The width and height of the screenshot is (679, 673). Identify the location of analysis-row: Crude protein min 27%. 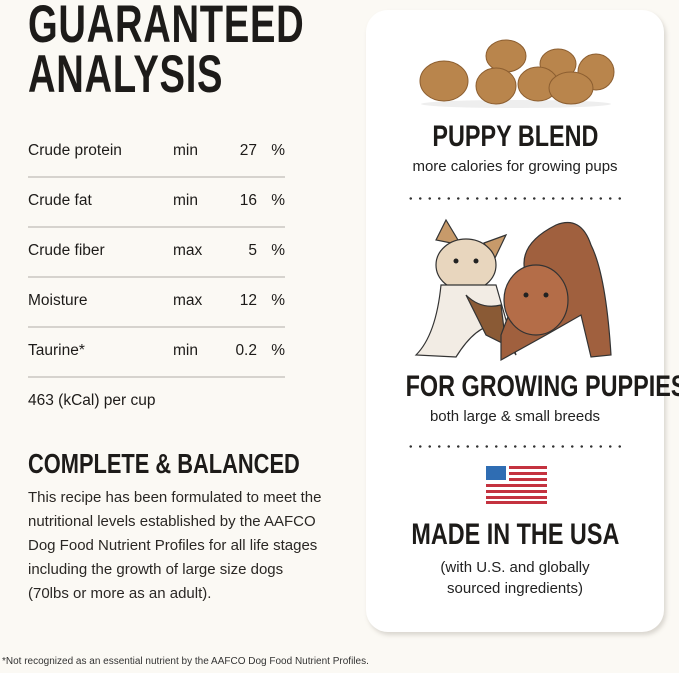
(156, 152).